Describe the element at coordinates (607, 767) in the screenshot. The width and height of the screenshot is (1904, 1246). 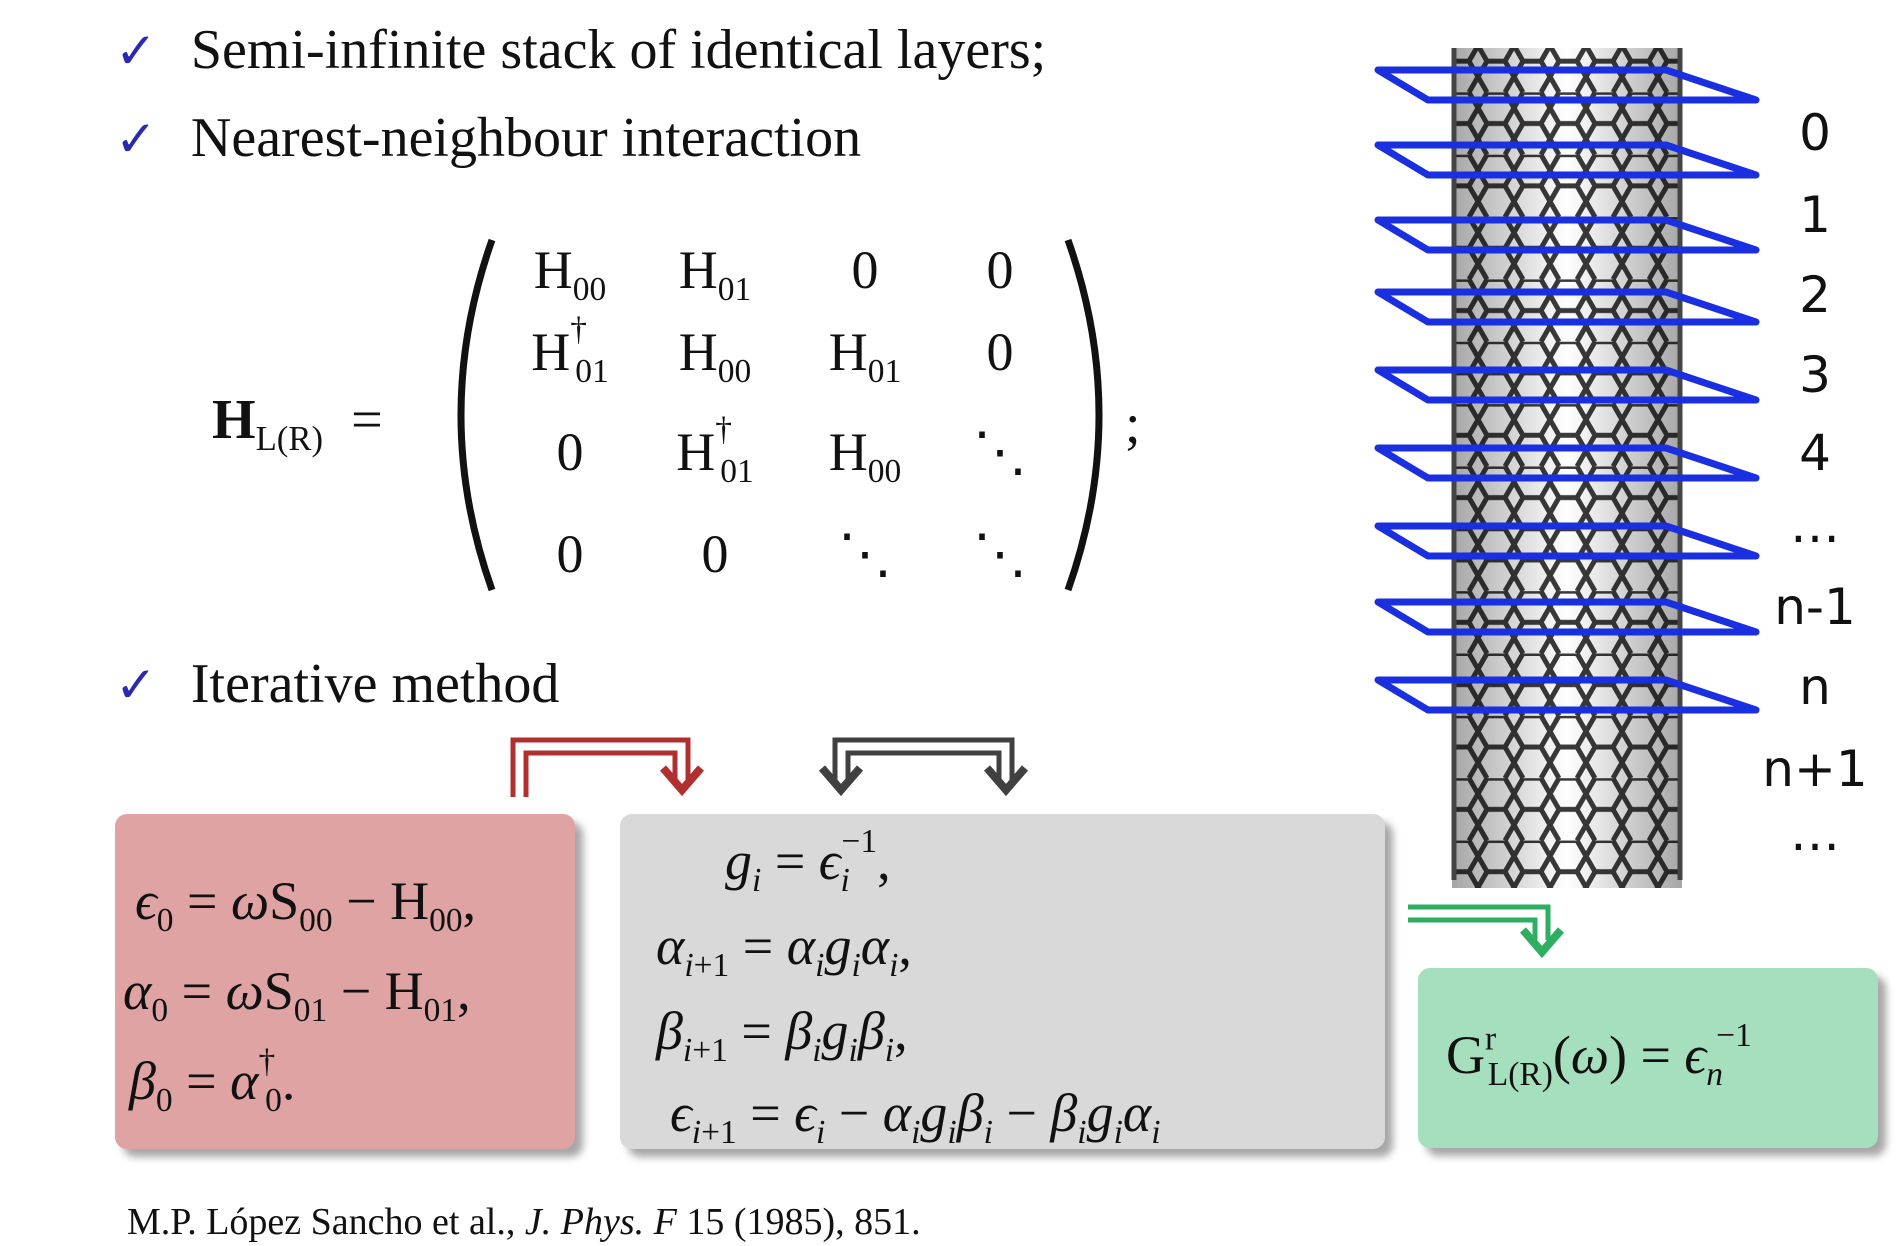
I see `red-double-arrow` at that location.